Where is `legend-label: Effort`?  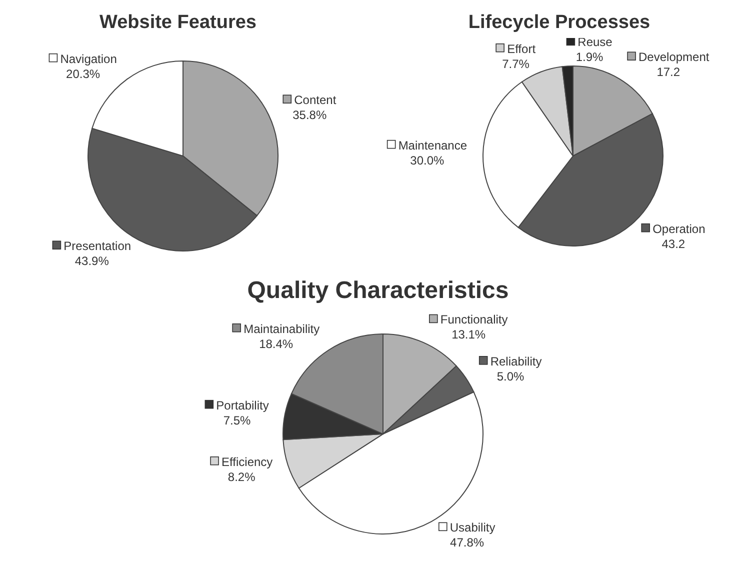
legend-label: Effort is located at coordinates (521, 49).